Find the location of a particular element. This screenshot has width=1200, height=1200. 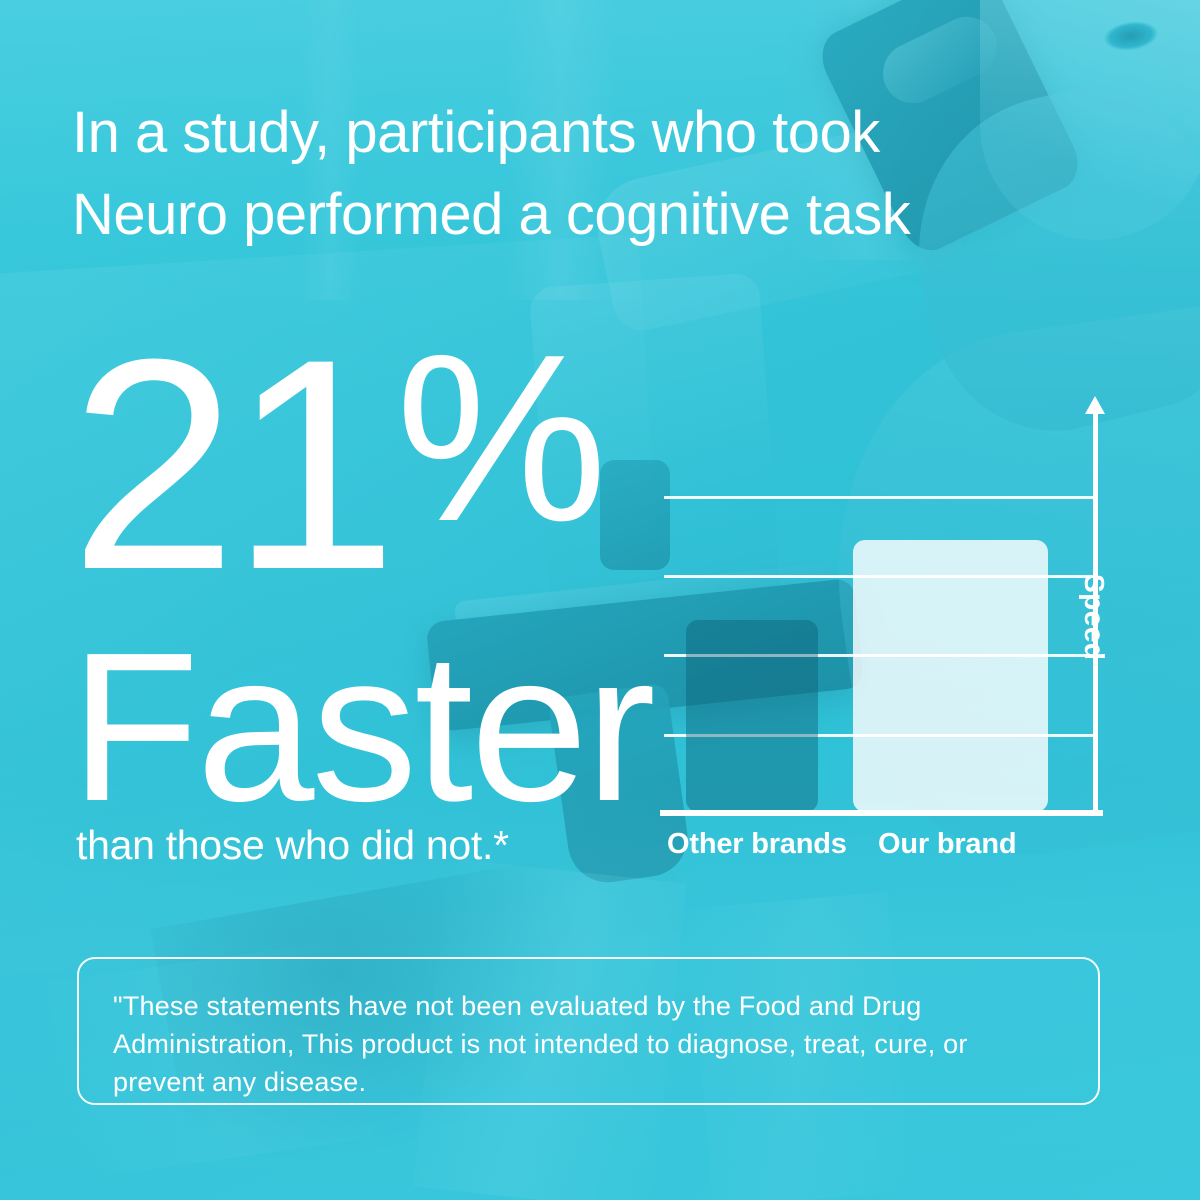

bar-our-brand is located at coordinates (950, 676).